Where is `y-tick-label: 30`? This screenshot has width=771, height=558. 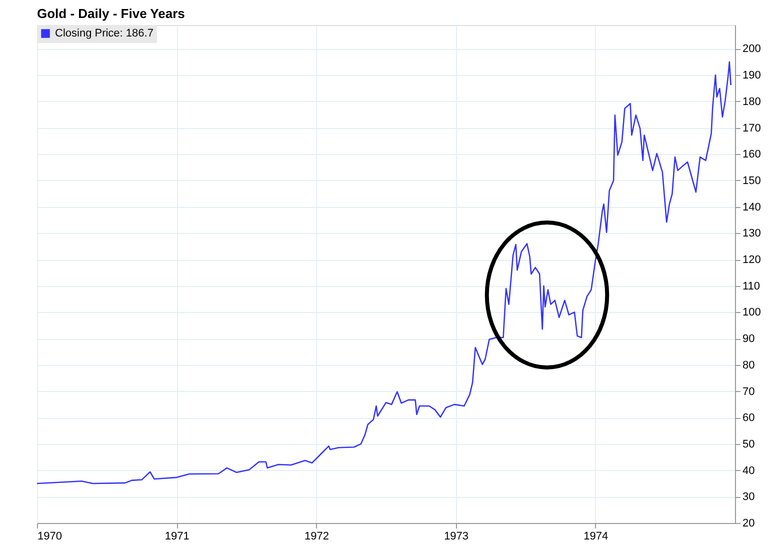 y-tick-label: 30 is located at coordinates (748, 497).